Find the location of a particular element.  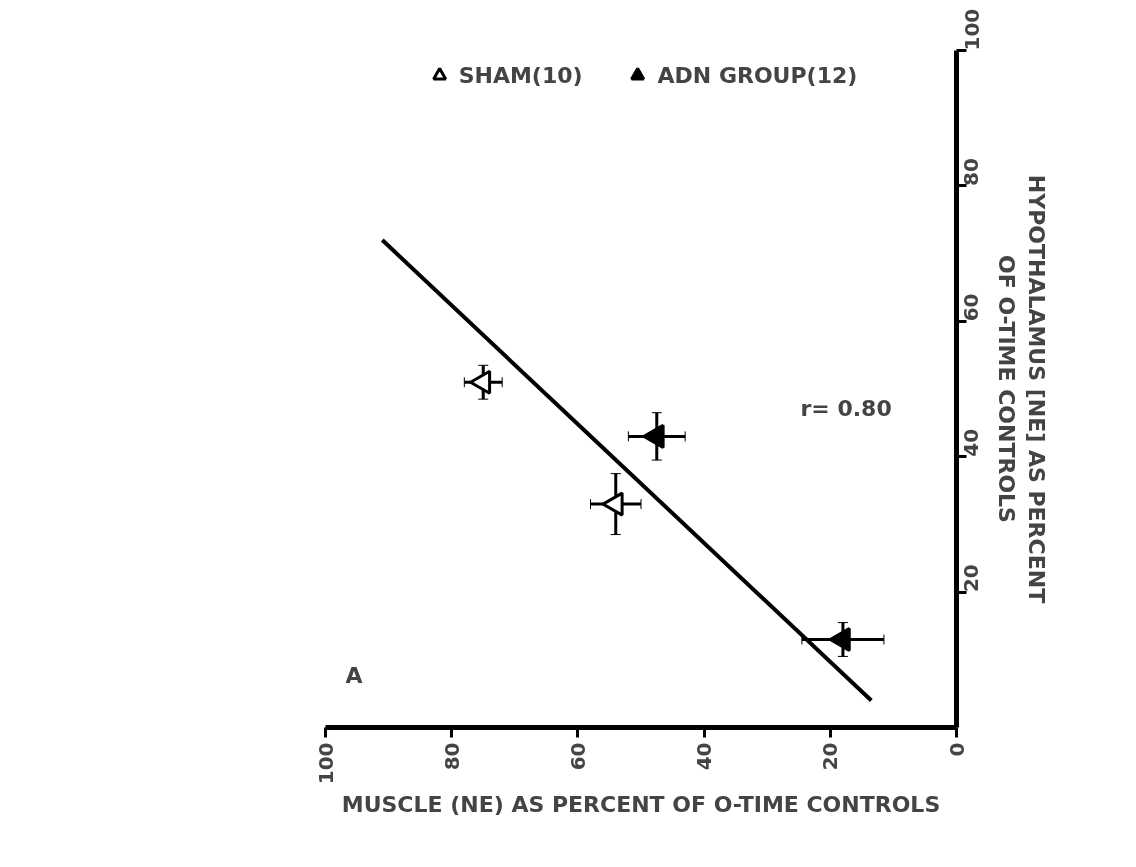

y-tick-label: 40 is located at coordinates (971, 442).